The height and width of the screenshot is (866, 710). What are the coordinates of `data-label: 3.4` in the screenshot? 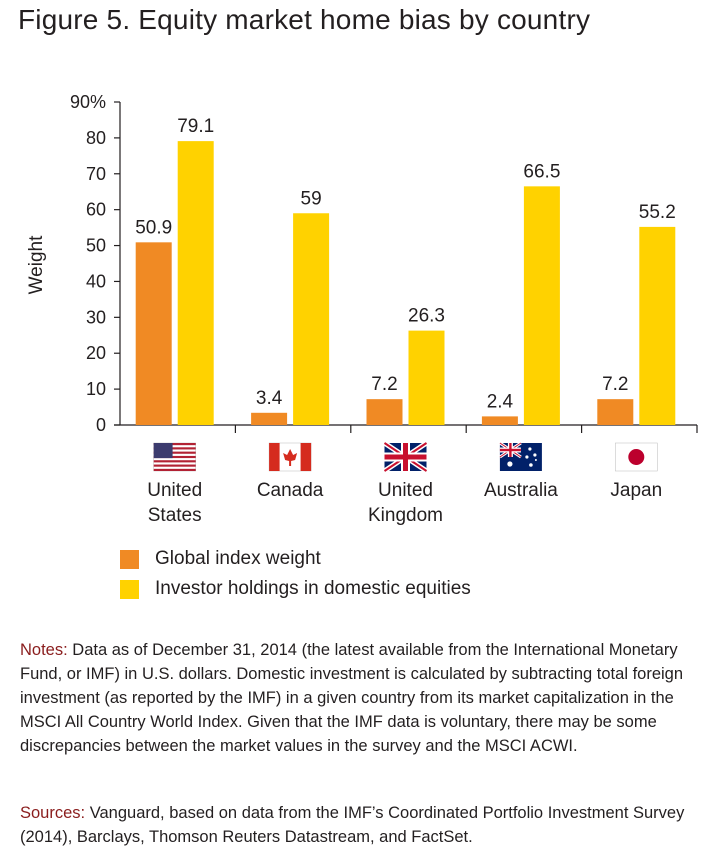 It's located at (269, 398).